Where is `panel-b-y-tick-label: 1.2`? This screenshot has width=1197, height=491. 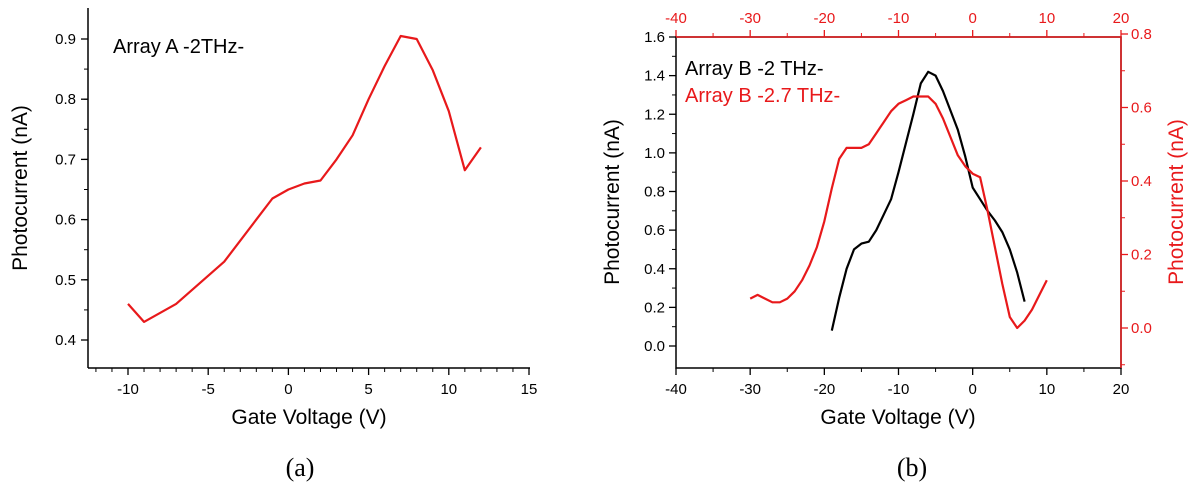 panel-b-y-tick-label: 1.2 is located at coordinates (654, 114).